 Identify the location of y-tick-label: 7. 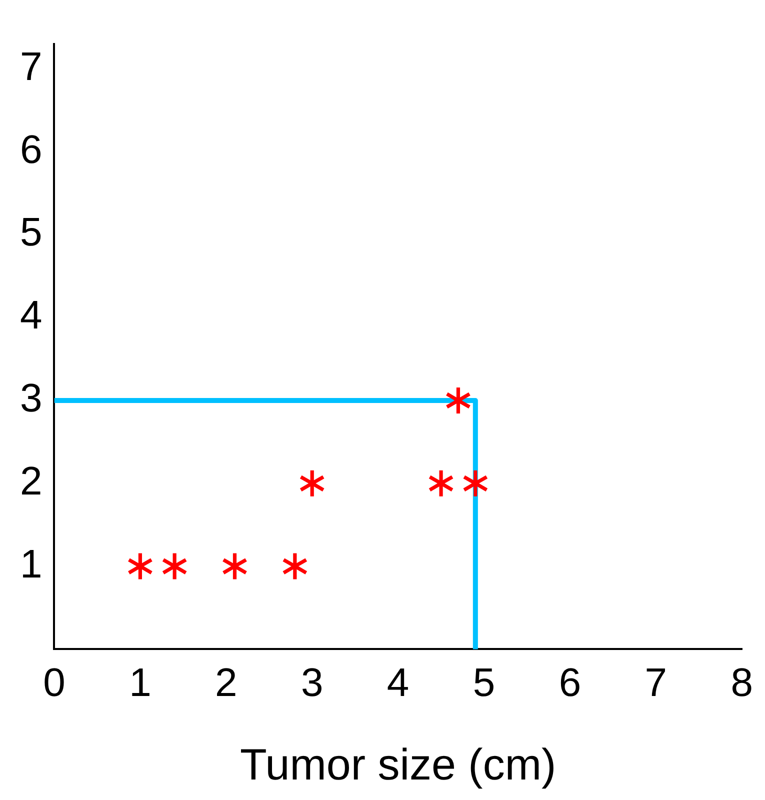
(31, 66).